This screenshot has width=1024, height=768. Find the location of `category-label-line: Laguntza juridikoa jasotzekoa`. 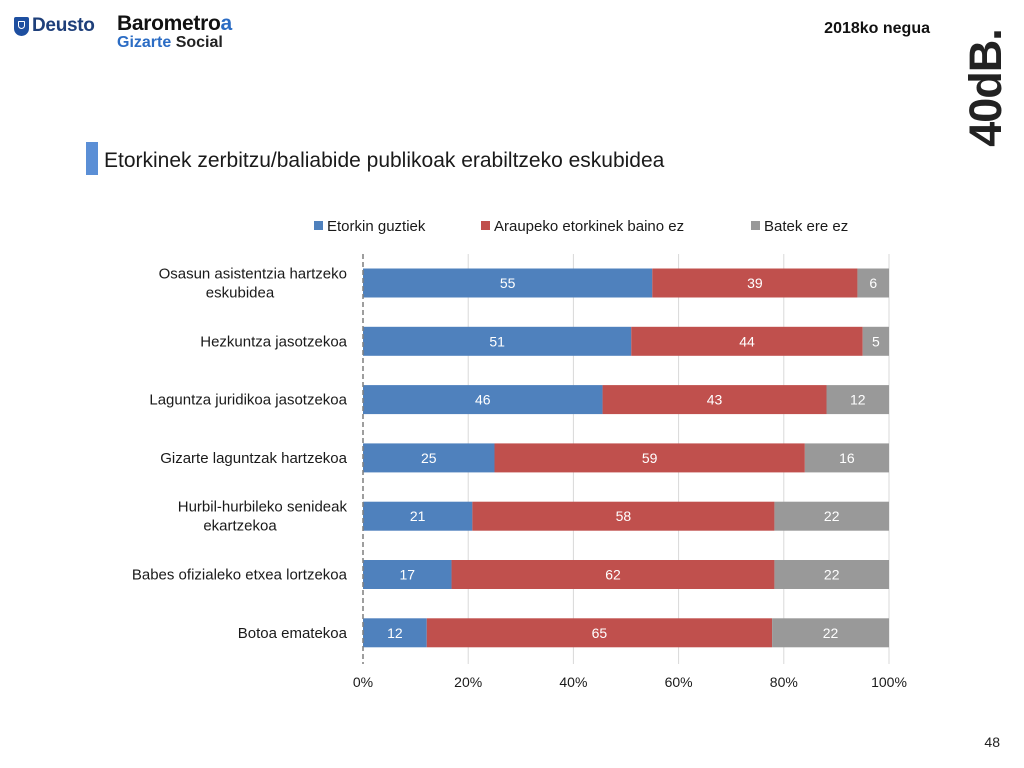

category-label-line: Laguntza juridikoa jasotzekoa is located at coordinates (248, 400).